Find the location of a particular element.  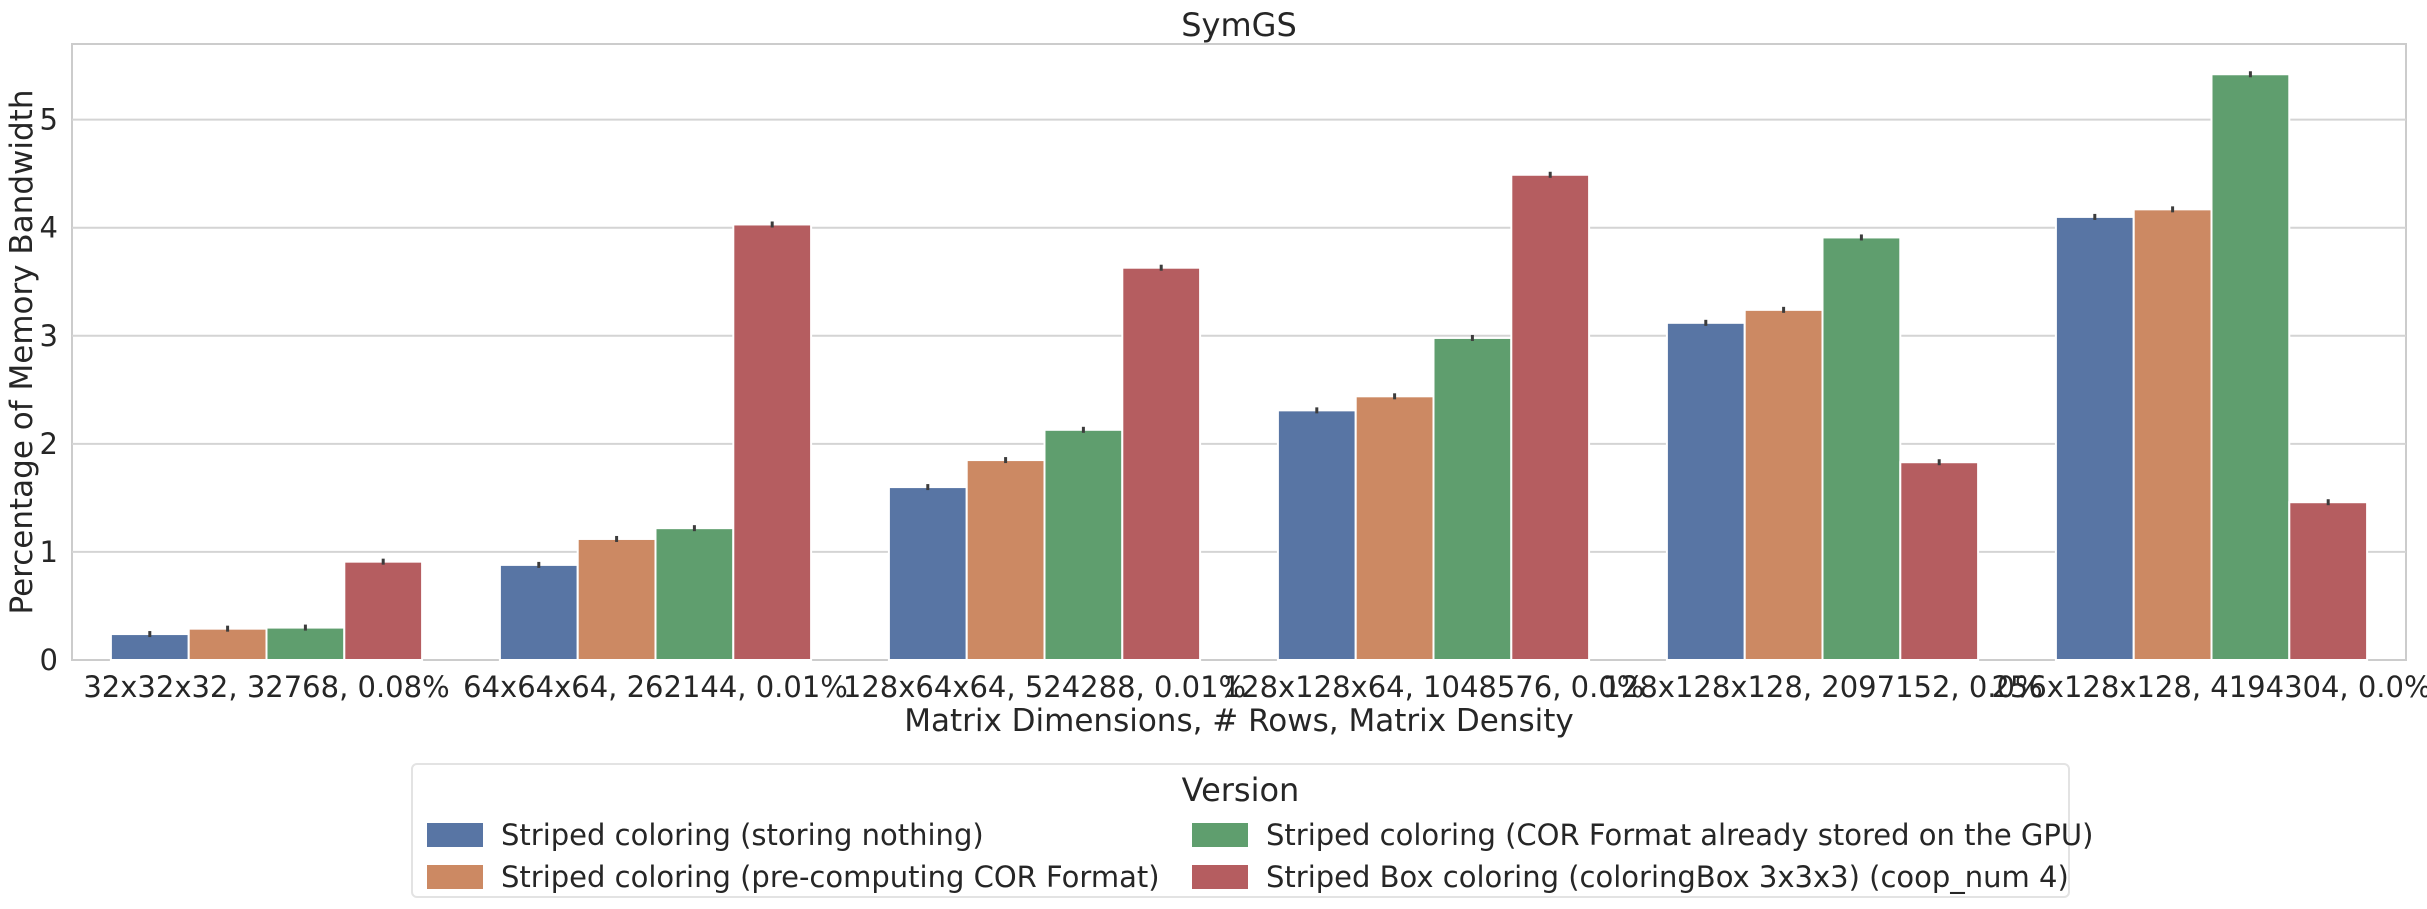

chart-title: SymGS is located at coordinates (1239, 25).